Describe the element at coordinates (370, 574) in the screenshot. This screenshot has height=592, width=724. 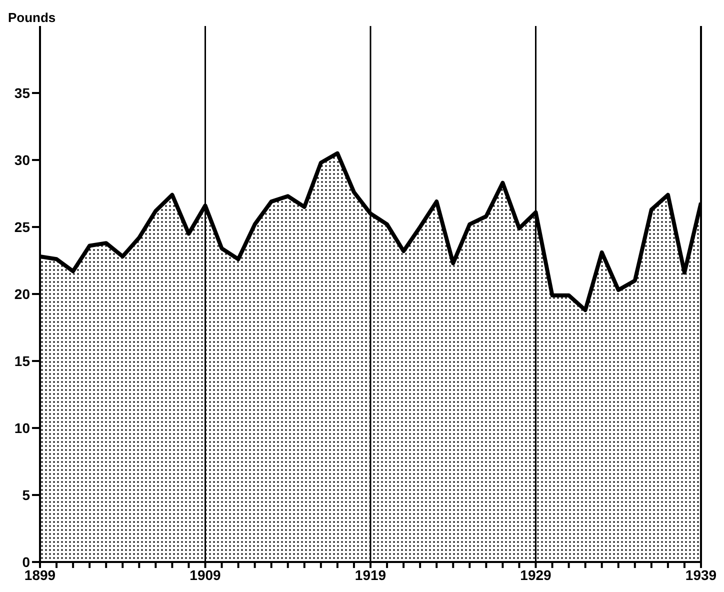
I see `x-tick-label: 1919` at that location.